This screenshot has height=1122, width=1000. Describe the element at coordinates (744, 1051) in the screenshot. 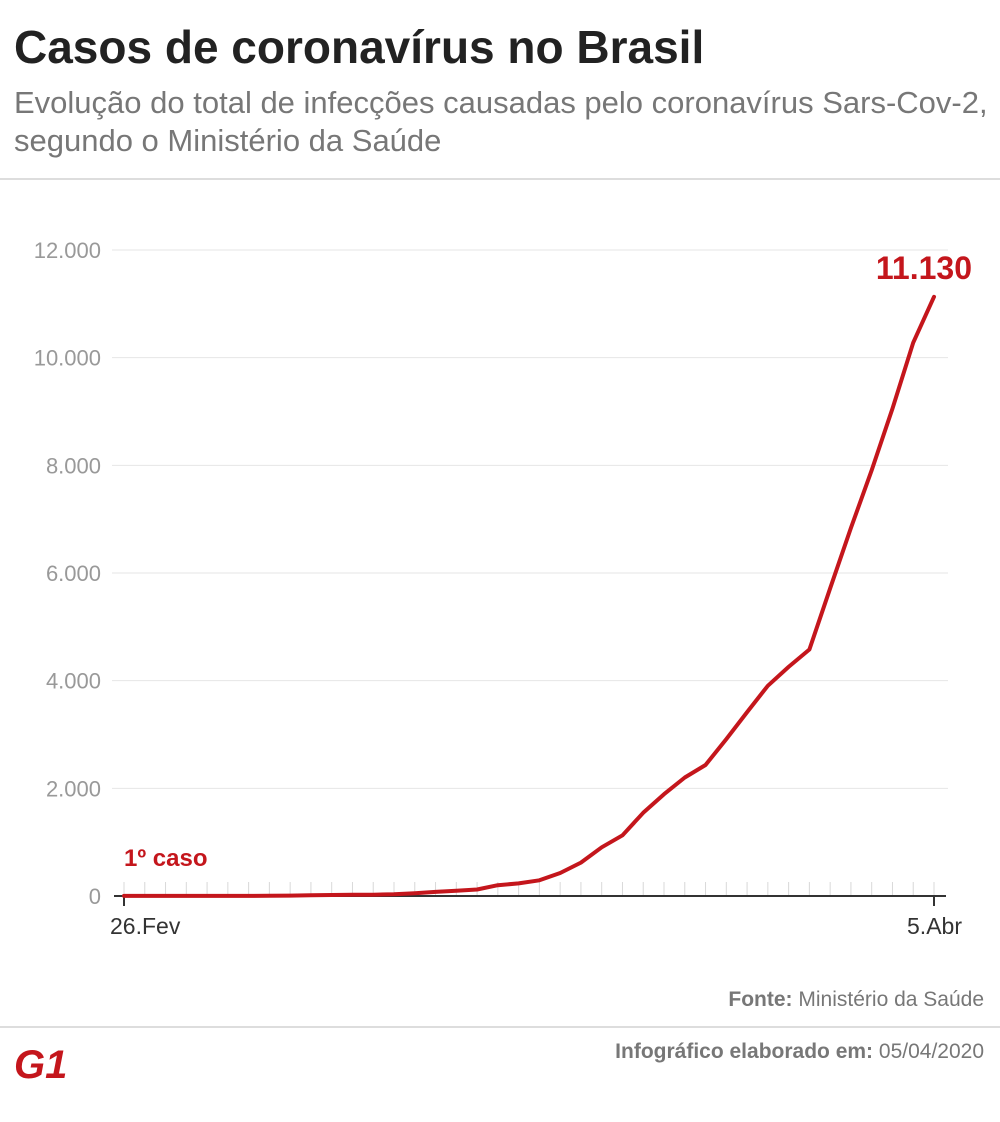

I see `credit-label: Infográfico elaborado em:` at that location.